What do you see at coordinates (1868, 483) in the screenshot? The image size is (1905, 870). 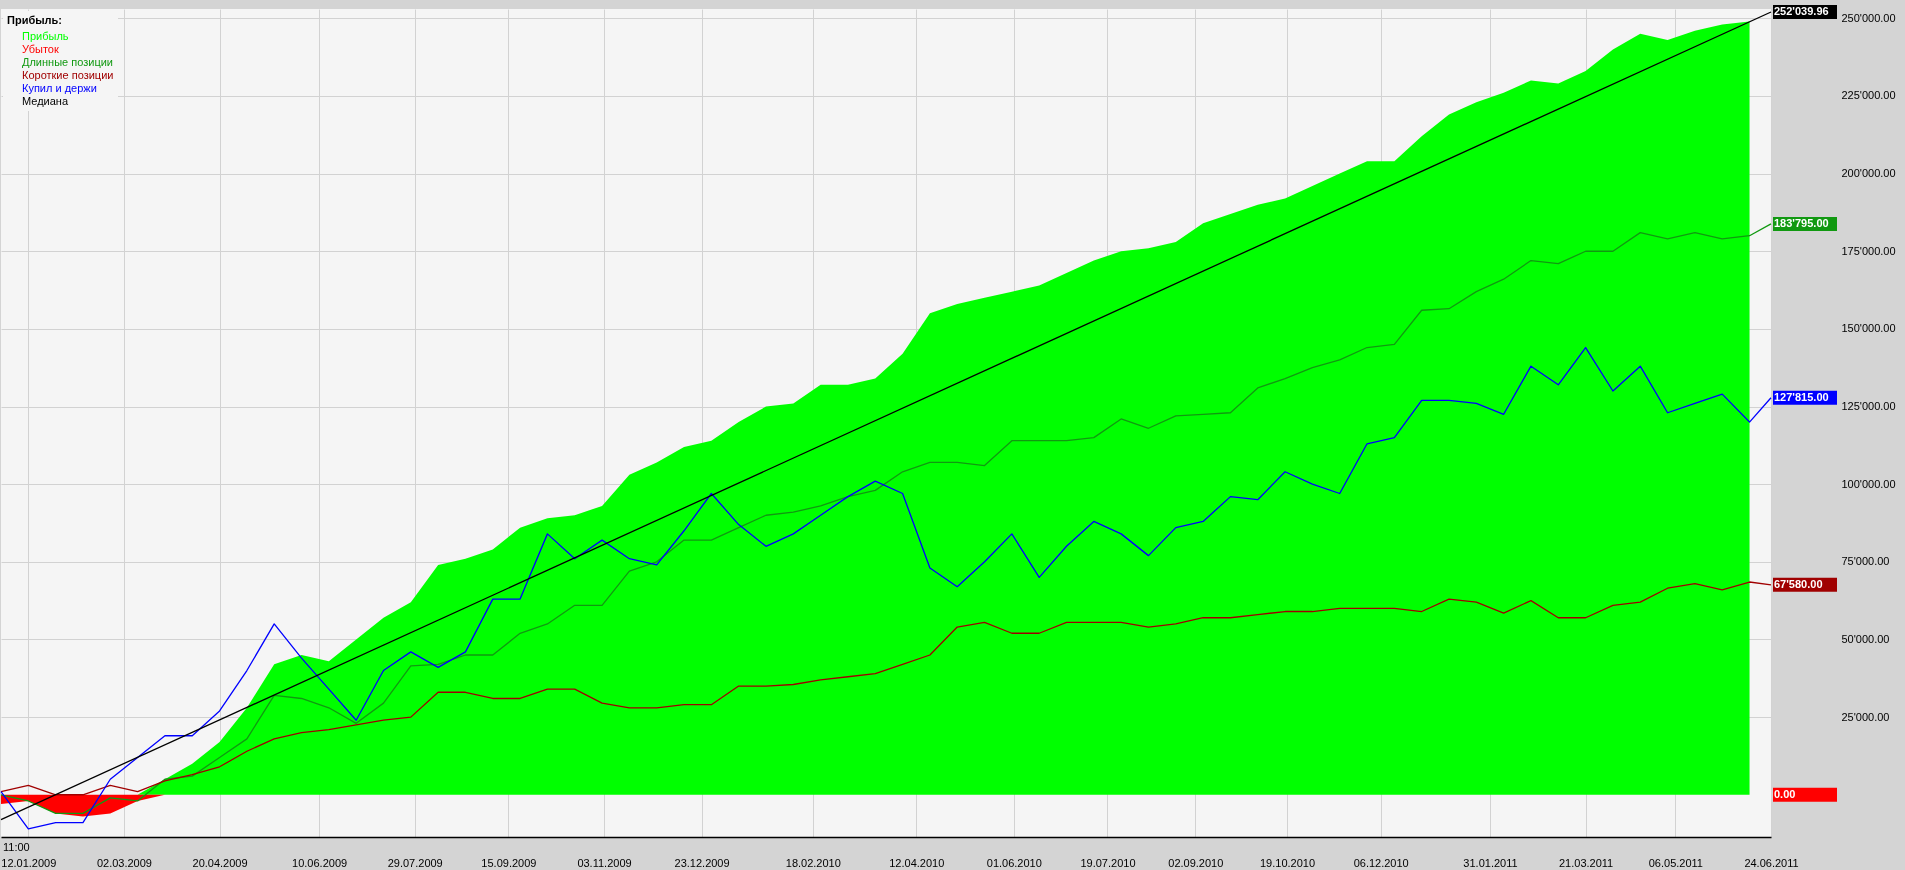 I see `y-tick-label: 100'000.00` at bounding box center [1868, 483].